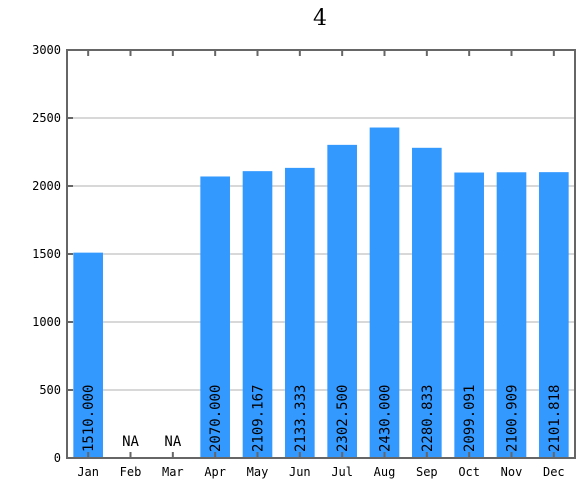  Describe the element at coordinates (427, 472) in the screenshot. I see `x-tick-label: Sep` at that location.